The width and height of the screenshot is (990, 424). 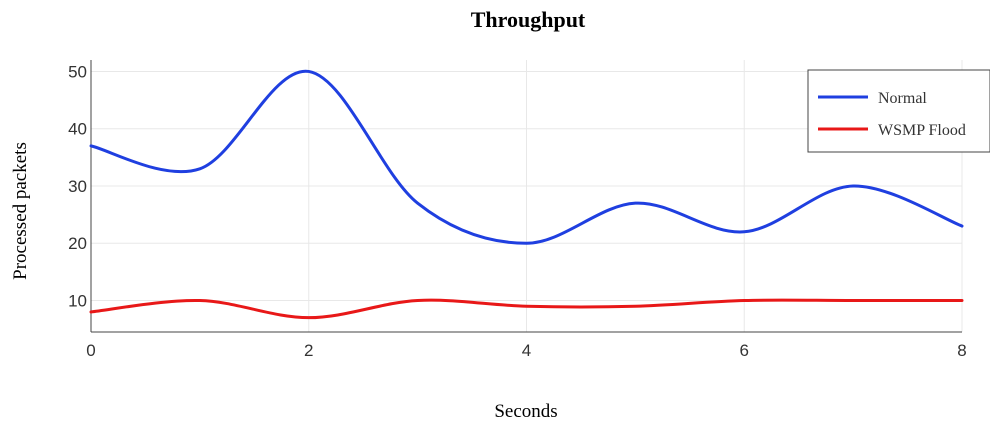 I want to click on x-tick-label: 2, so click(x=308, y=350).